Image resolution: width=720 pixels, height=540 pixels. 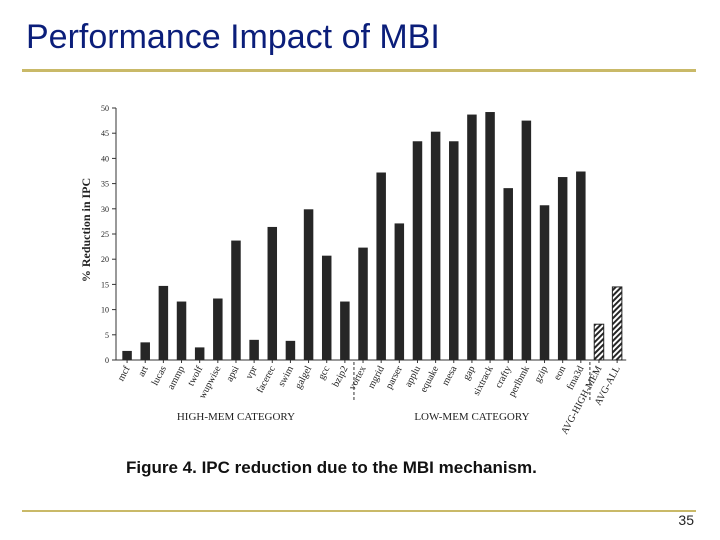 I want to click on y-tick-label: 45, so click(x=105, y=133).